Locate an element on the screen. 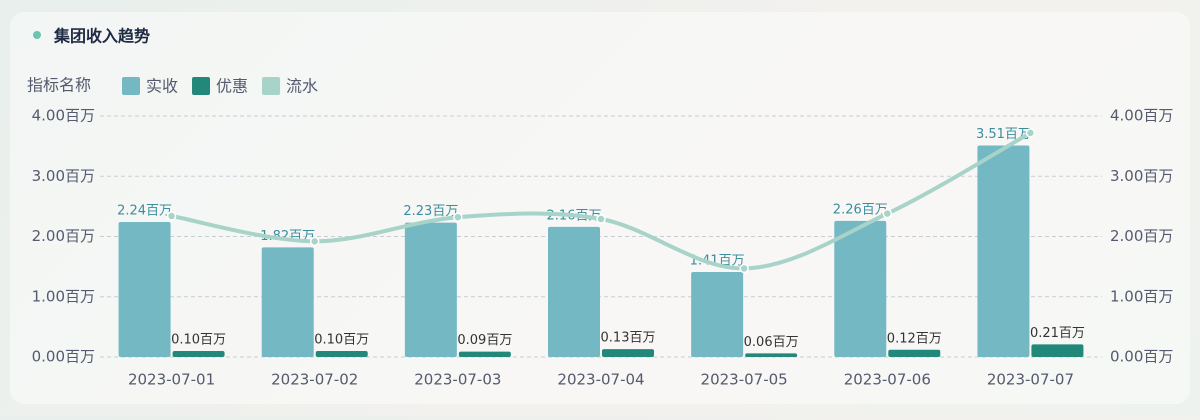 This screenshot has height=420, width=1200. y-tick-label: 0.00百万 is located at coordinates (63, 357).